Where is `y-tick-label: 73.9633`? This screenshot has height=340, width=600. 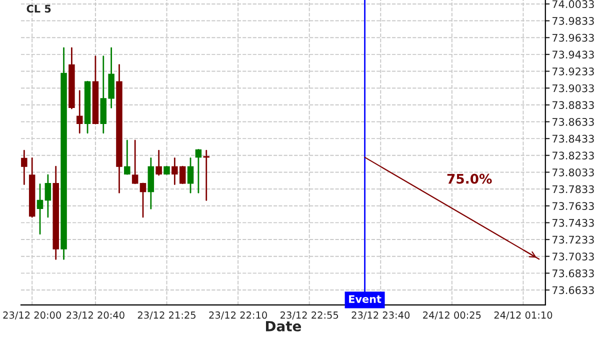 y-tick-label: 73.9633 is located at coordinates (573, 38).